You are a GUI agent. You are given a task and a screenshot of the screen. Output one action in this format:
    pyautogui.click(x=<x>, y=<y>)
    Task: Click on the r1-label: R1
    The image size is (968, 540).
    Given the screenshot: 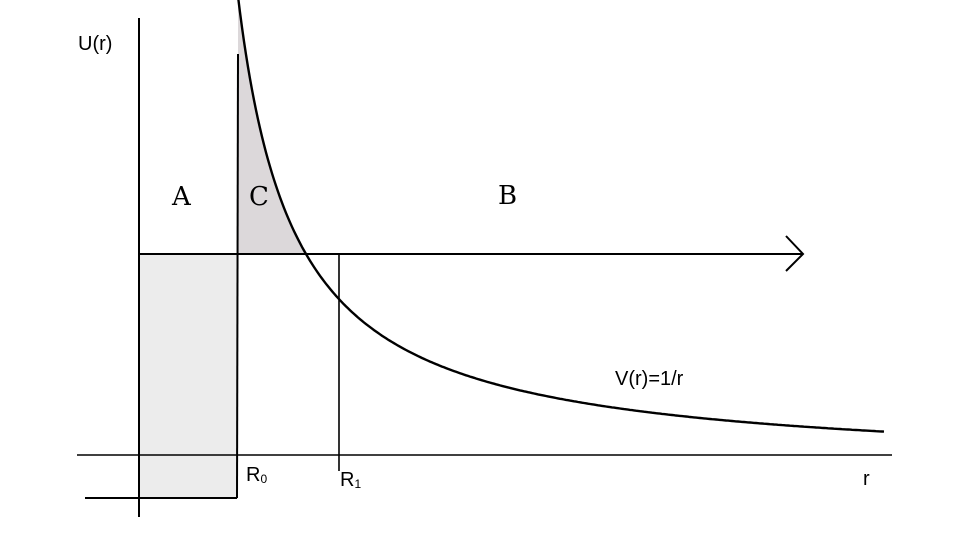 What is the action you would take?
    pyautogui.click(x=350, y=480)
    